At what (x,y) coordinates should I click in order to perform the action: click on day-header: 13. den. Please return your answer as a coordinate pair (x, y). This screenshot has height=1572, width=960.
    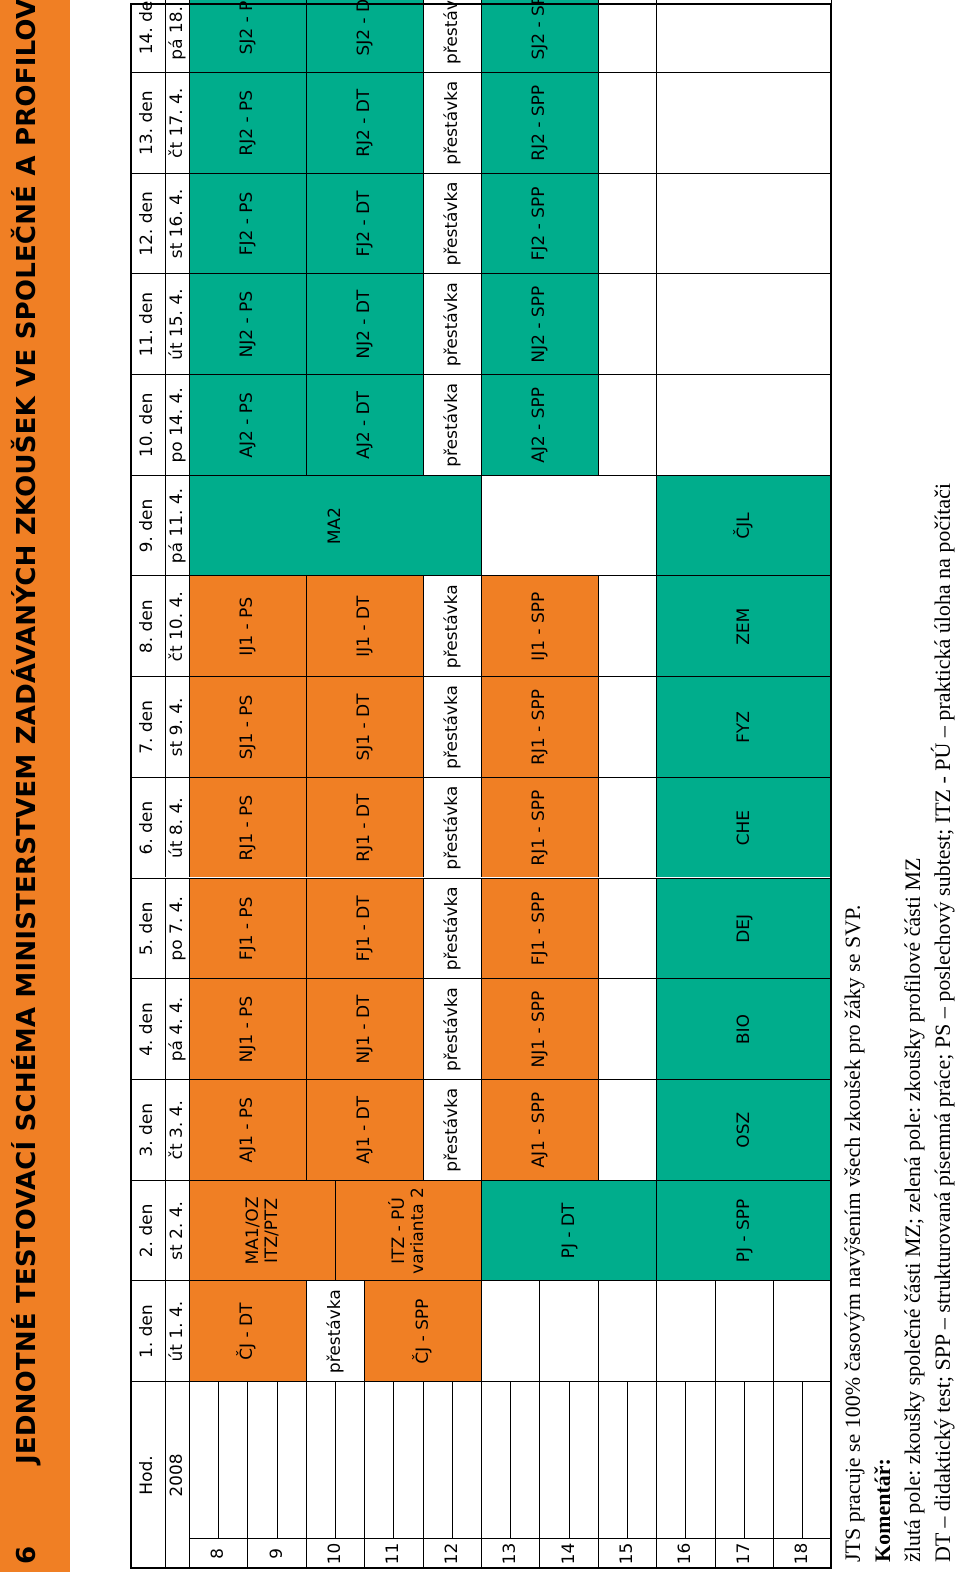
    Looking at the image, I should click on (148, 122).